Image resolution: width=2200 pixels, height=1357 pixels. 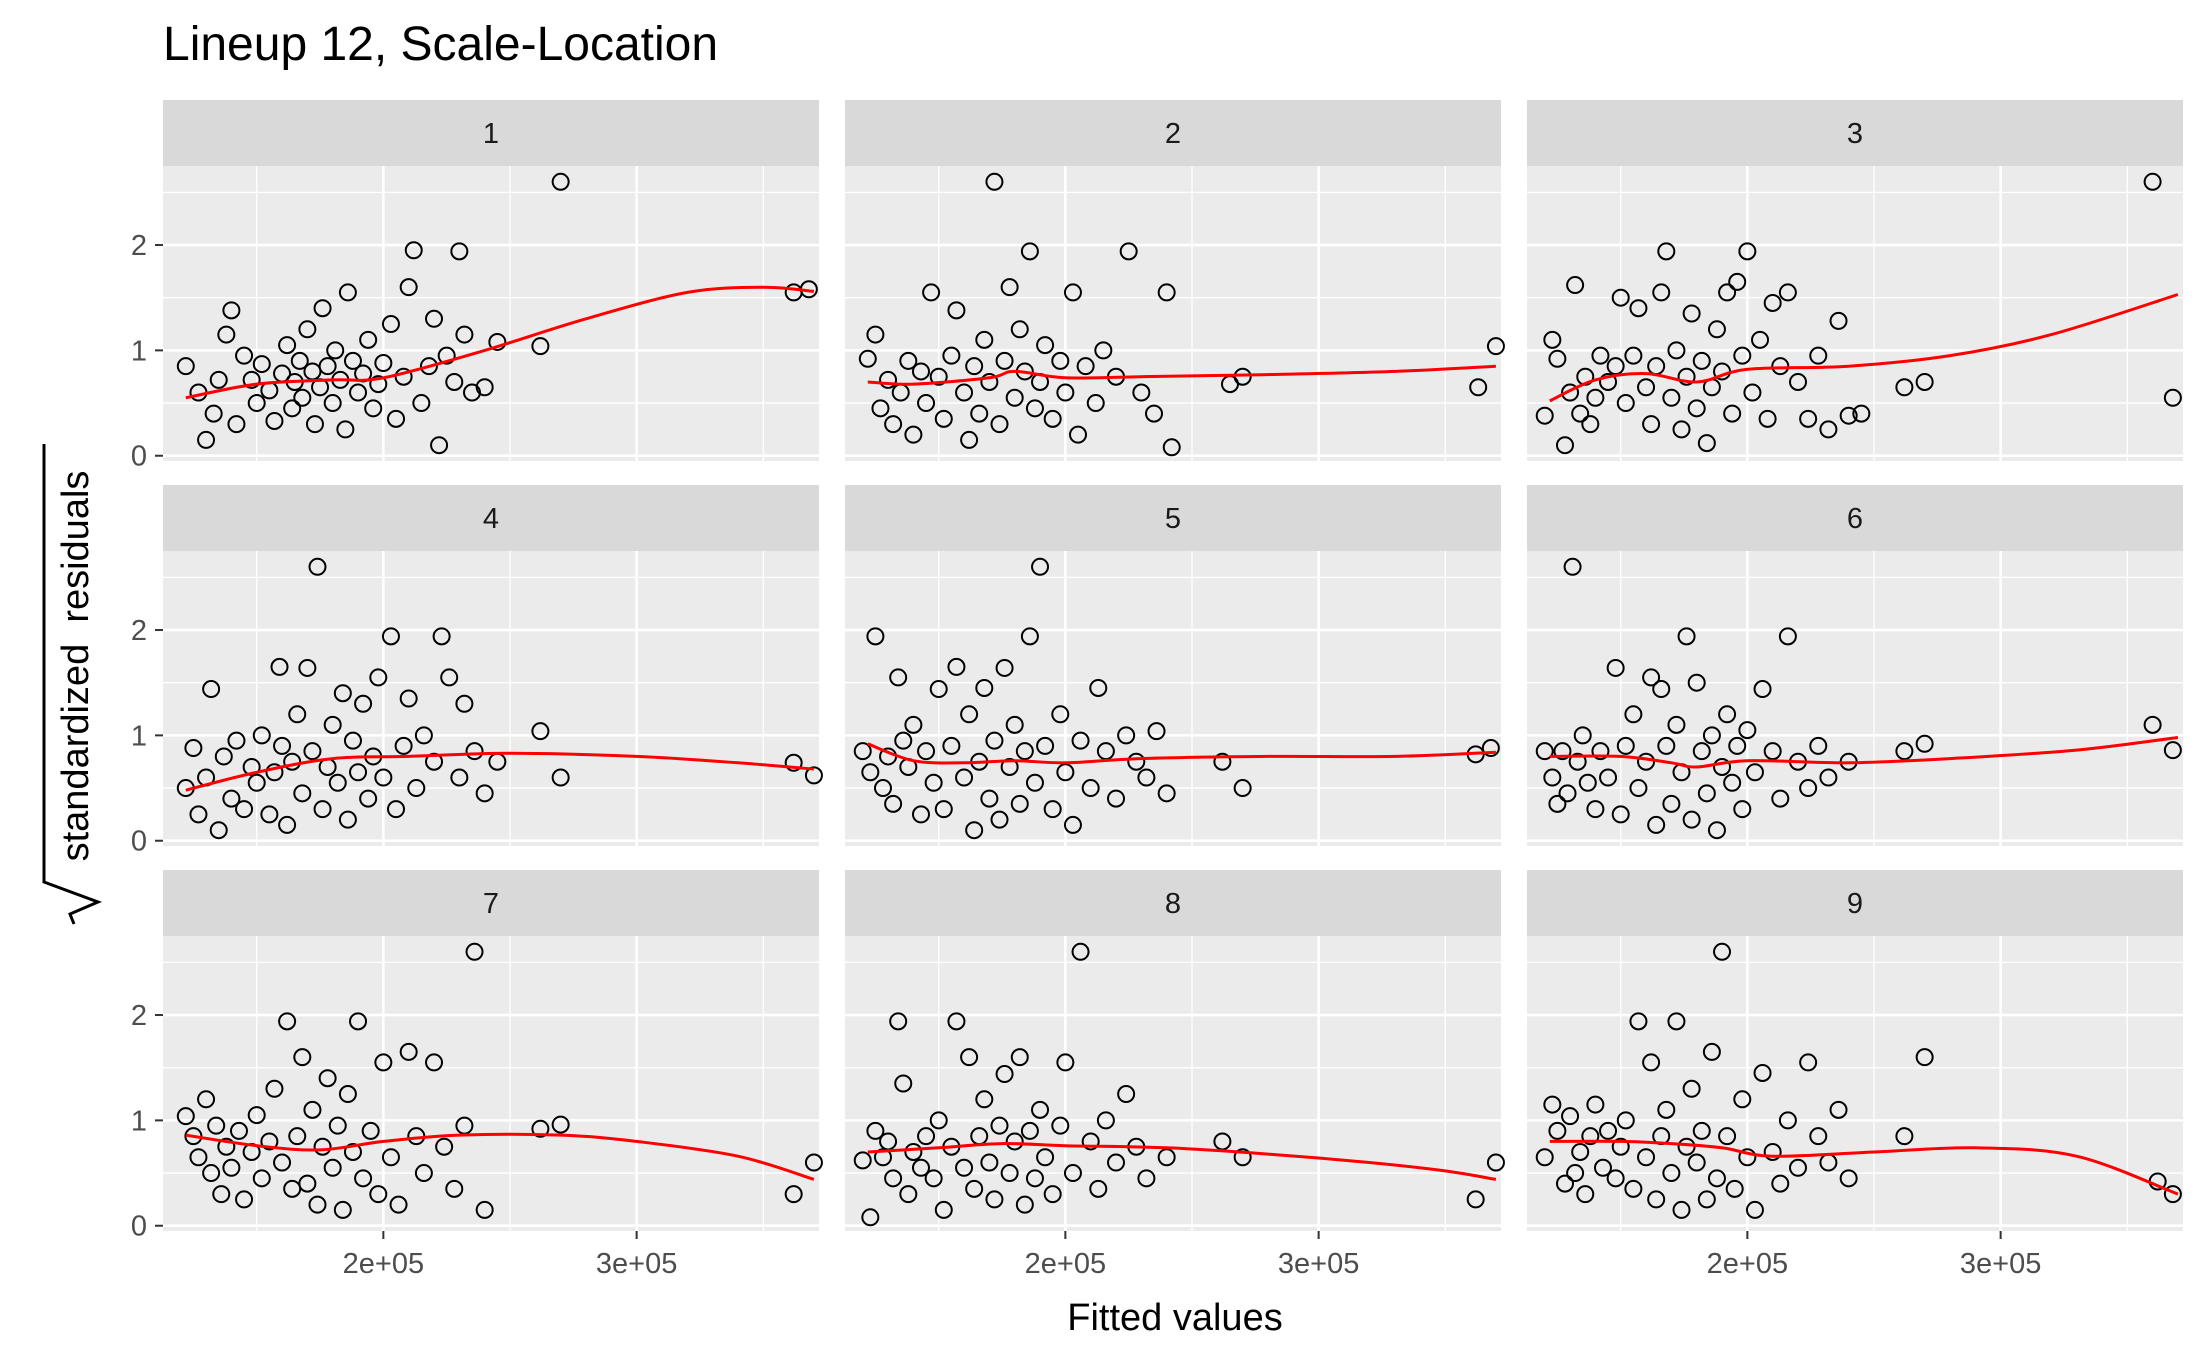 I want to click on facet-panel-8: 8, so click(x=1175, y=1050).